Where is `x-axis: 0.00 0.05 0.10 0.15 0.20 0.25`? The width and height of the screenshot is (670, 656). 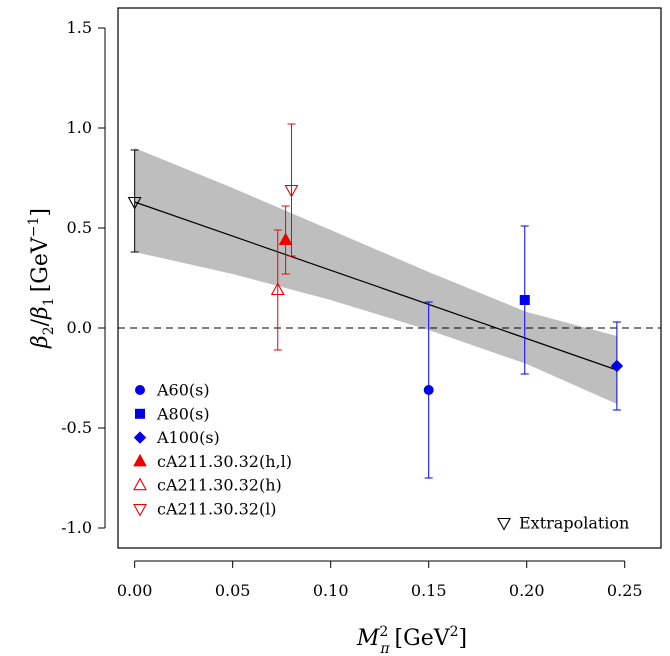 x-axis: 0.00 0.05 0.10 0.15 0.20 0.25 is located at coordinates (380, 580).